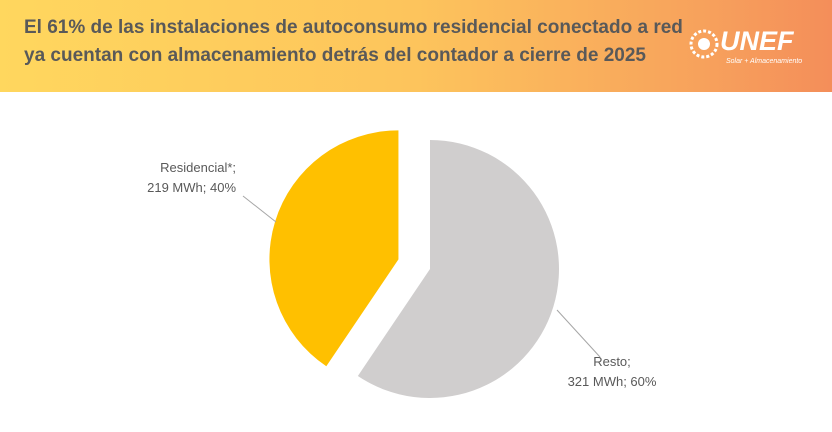 This screenshot has height=432, width=832. I want to click on logo-tagline: Solar + Almacenamiento, so click(764, 61).